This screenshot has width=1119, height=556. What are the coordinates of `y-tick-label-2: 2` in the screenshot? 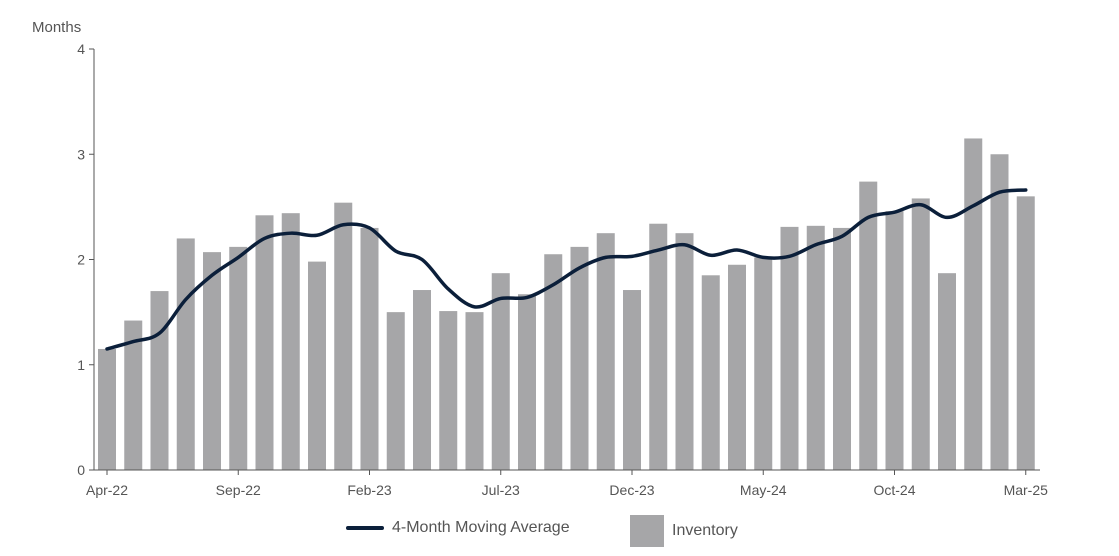 It's located at (81, 260).